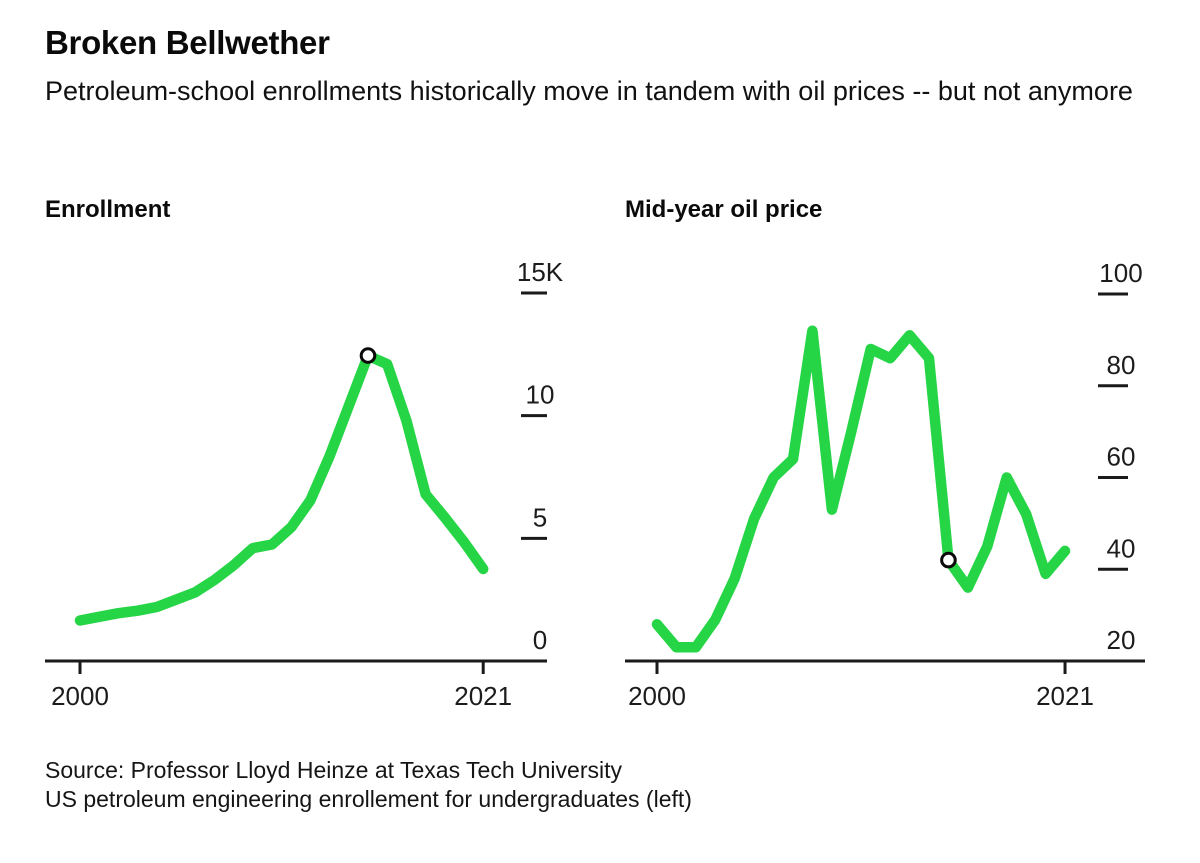  Describe the element at coordinates (1121, 548) in the screenshot. I see `oil-price-y-tick-label-40: 40` at that location.